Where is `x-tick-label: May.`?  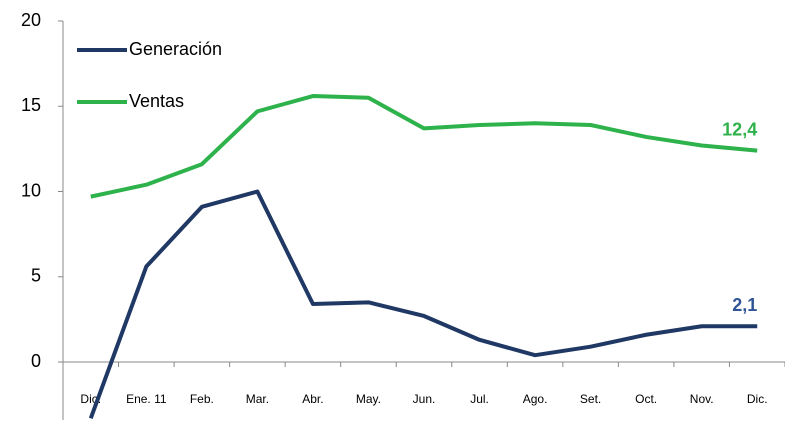 x-tick-label: May. is located at coordinates (368, 399).